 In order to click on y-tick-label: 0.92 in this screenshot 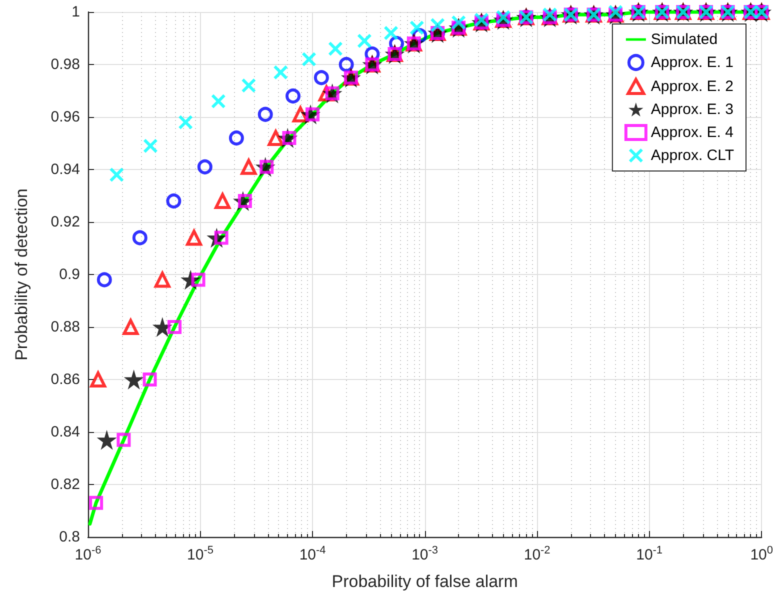, I will do `click(65, 222)`.